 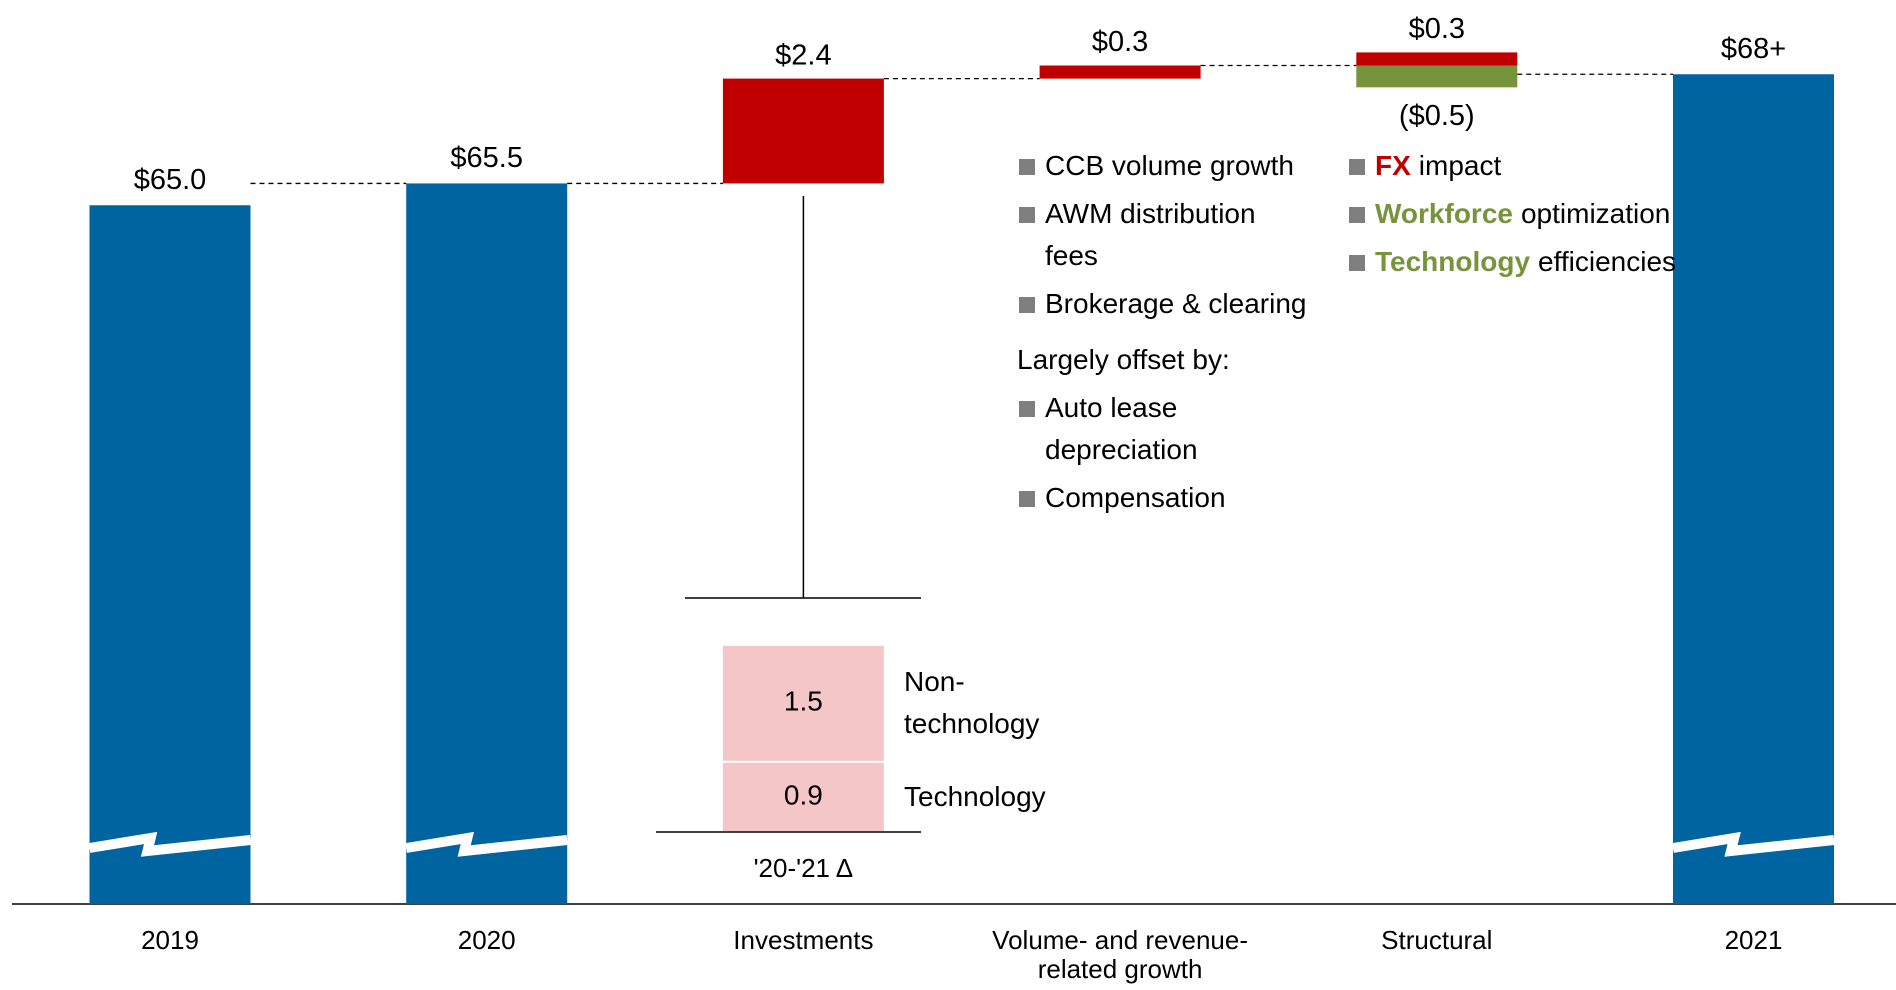 I want to click on bullet-item: Technology efficiencies, so click(x=1512, y=262).